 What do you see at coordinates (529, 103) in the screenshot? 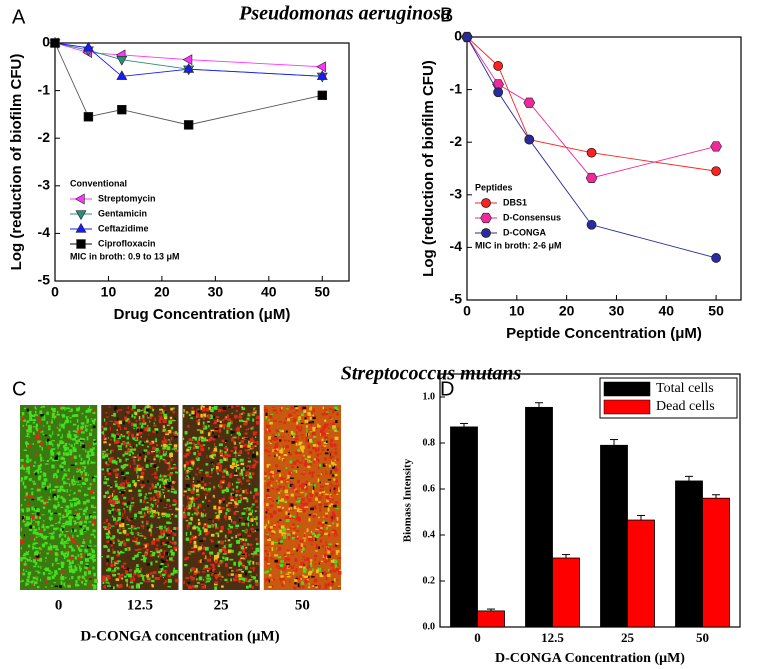
I see `marker` at bounding box center [529, 103].